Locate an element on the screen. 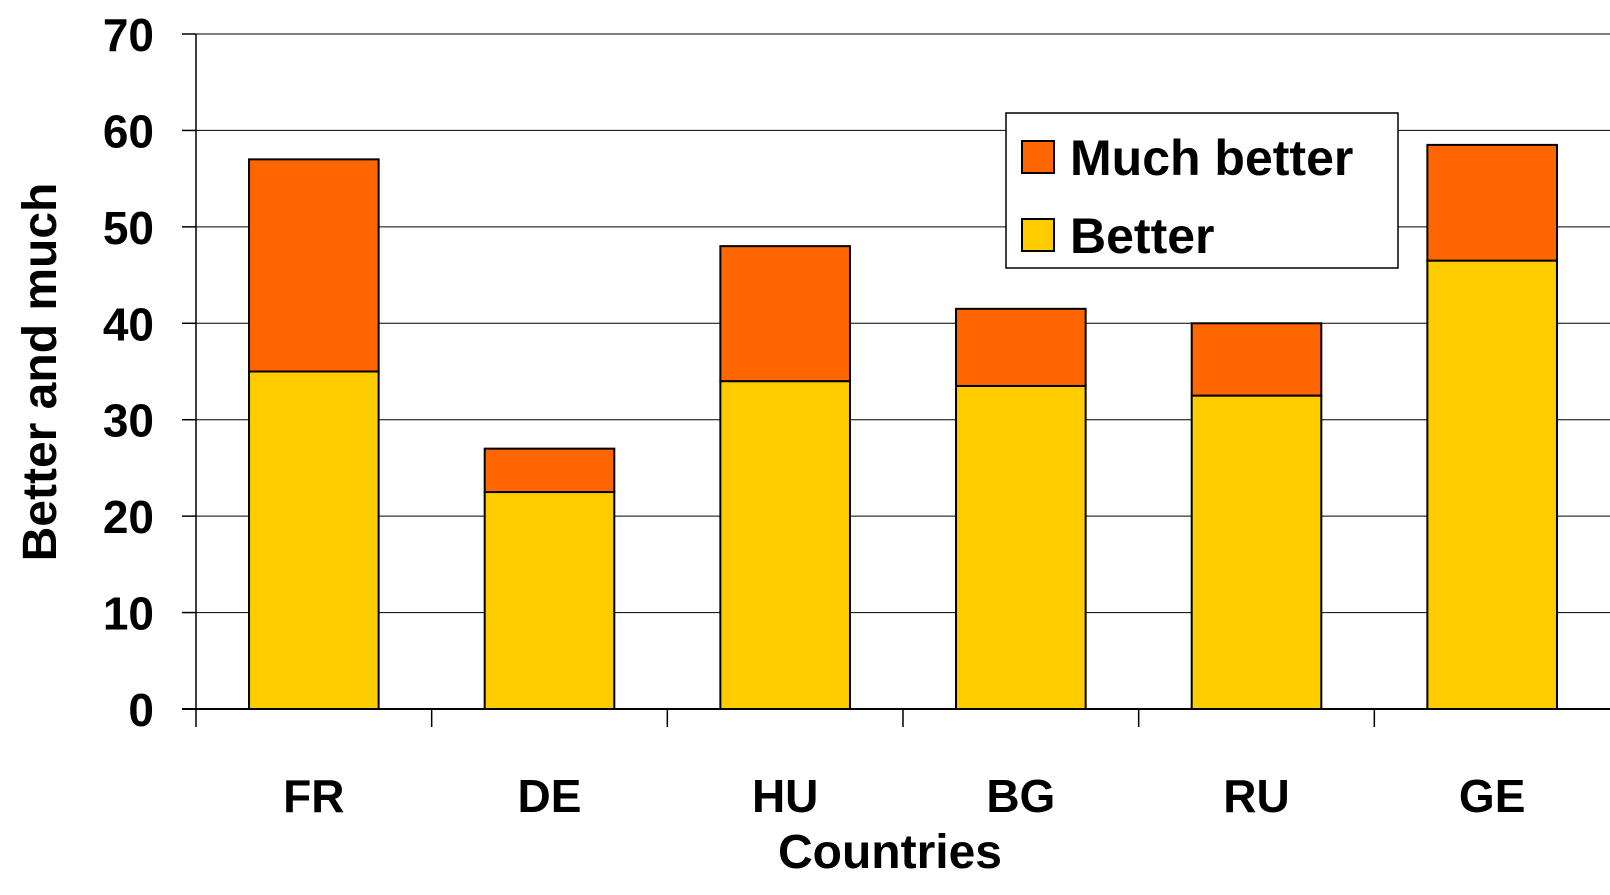  bar-de-better is located at coordinates (549, 600).